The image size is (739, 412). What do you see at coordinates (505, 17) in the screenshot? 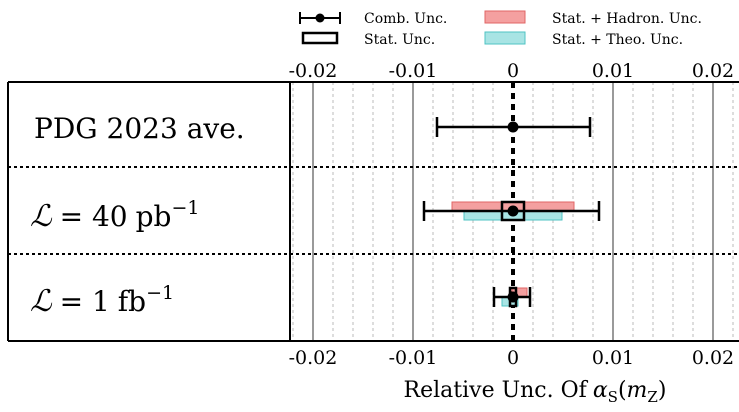
I see `legend-hadron-swatch` at bounding box center [505, 17].